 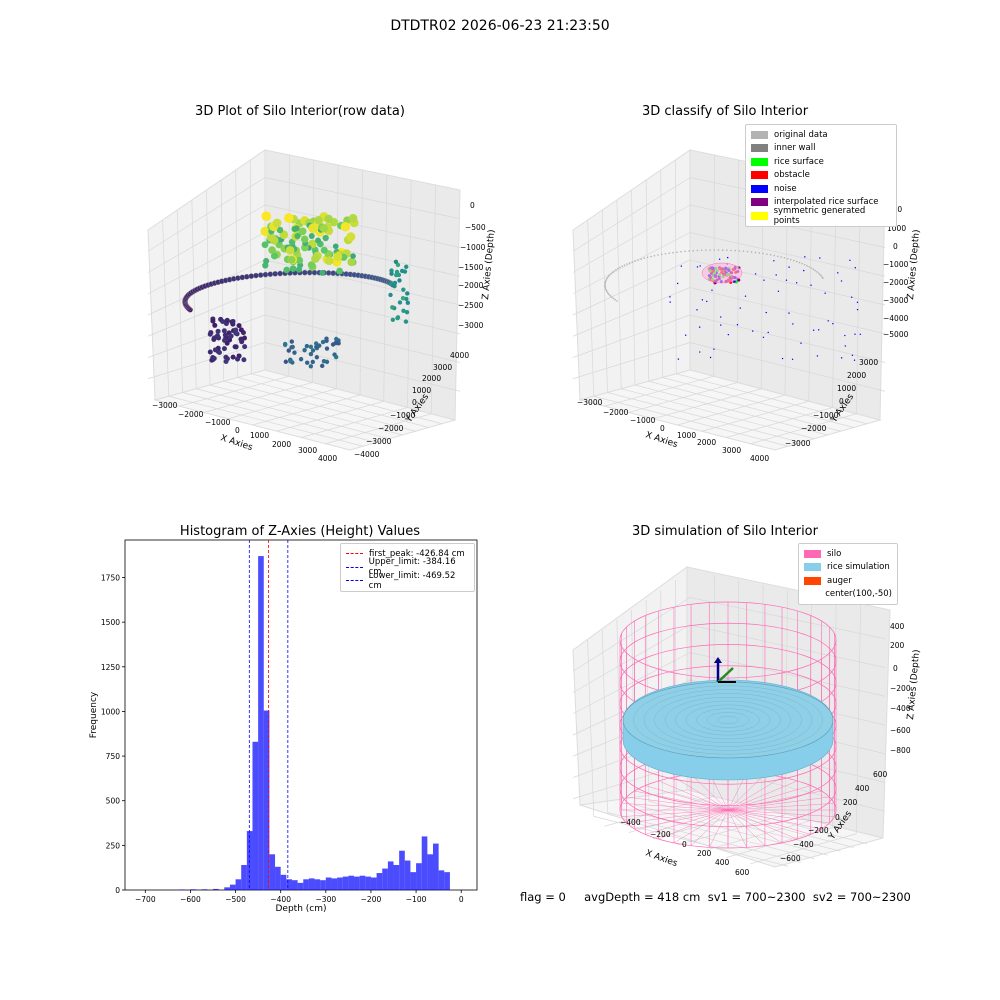 I want to click on y-tick-label: 0, so click(x=117, y=890).